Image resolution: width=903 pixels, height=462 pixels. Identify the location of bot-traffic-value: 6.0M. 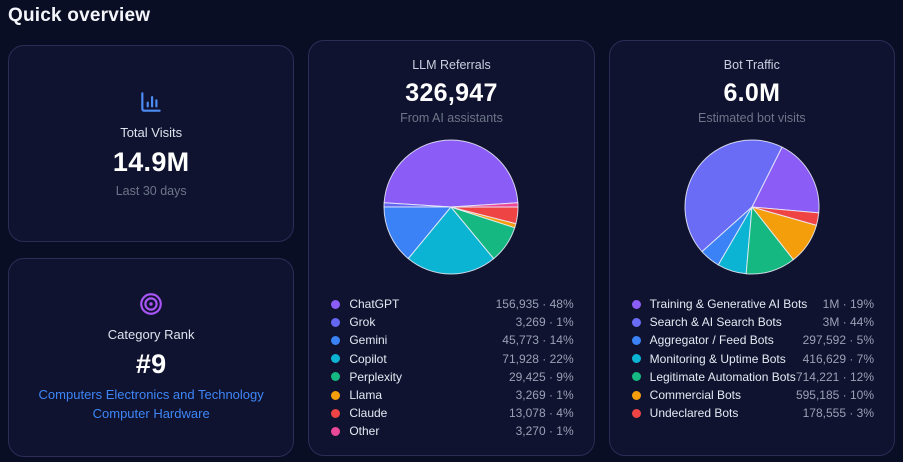
(752, 93).